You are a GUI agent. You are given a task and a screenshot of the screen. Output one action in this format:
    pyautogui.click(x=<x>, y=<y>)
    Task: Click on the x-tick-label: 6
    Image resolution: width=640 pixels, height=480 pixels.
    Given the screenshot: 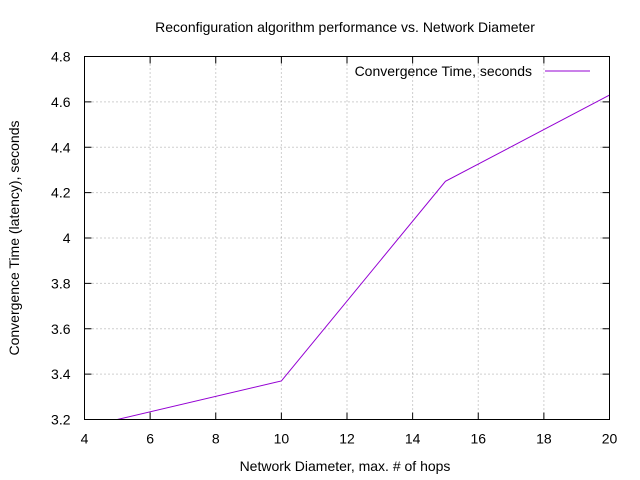 What is the action you would take?
    pyautogui.click(x=150, y=439)
    